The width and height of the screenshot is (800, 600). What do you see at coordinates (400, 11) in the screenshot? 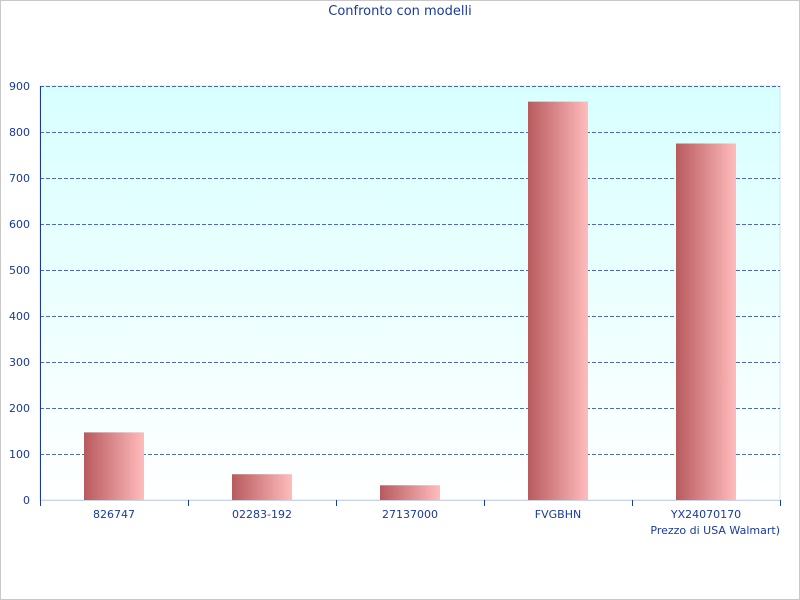
I see `chart-title: Confronto con modelli` at bounding box center [400, 11].